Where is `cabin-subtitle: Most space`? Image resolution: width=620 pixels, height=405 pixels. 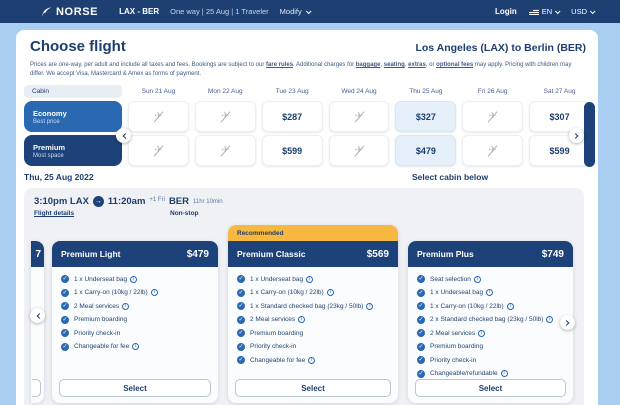 cabin-subtitle: Most space is located at coordinates (48, 155).